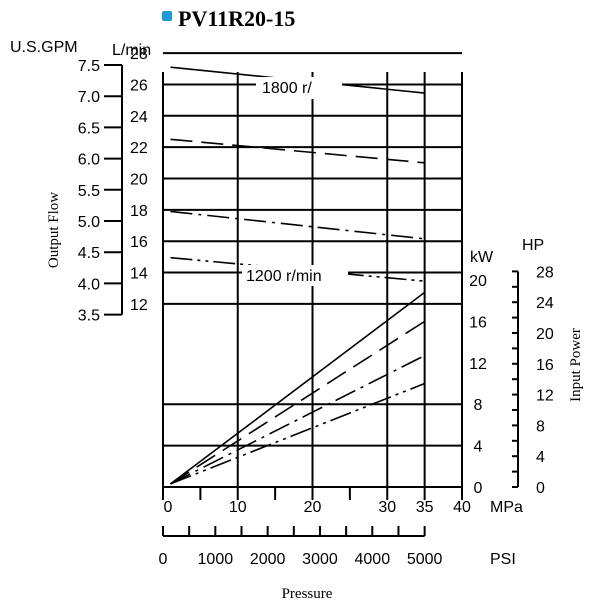 This screenshot has width=594, height=607. What do you see at coordinates (44, 47) in the screenshot?
I see `gpm-unit-label: U.S.GPM` at bounding box center [44, 47].